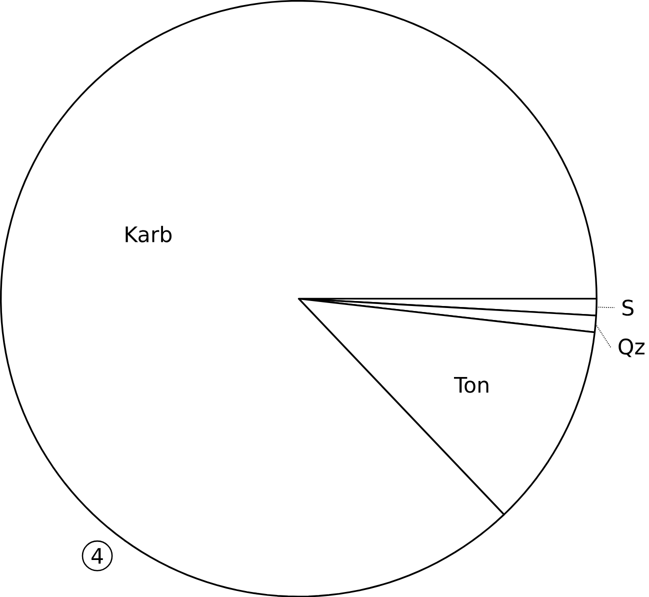 The width and height of the screenshot is (649, 597). I want to click on text: 4, so click(97, 556).